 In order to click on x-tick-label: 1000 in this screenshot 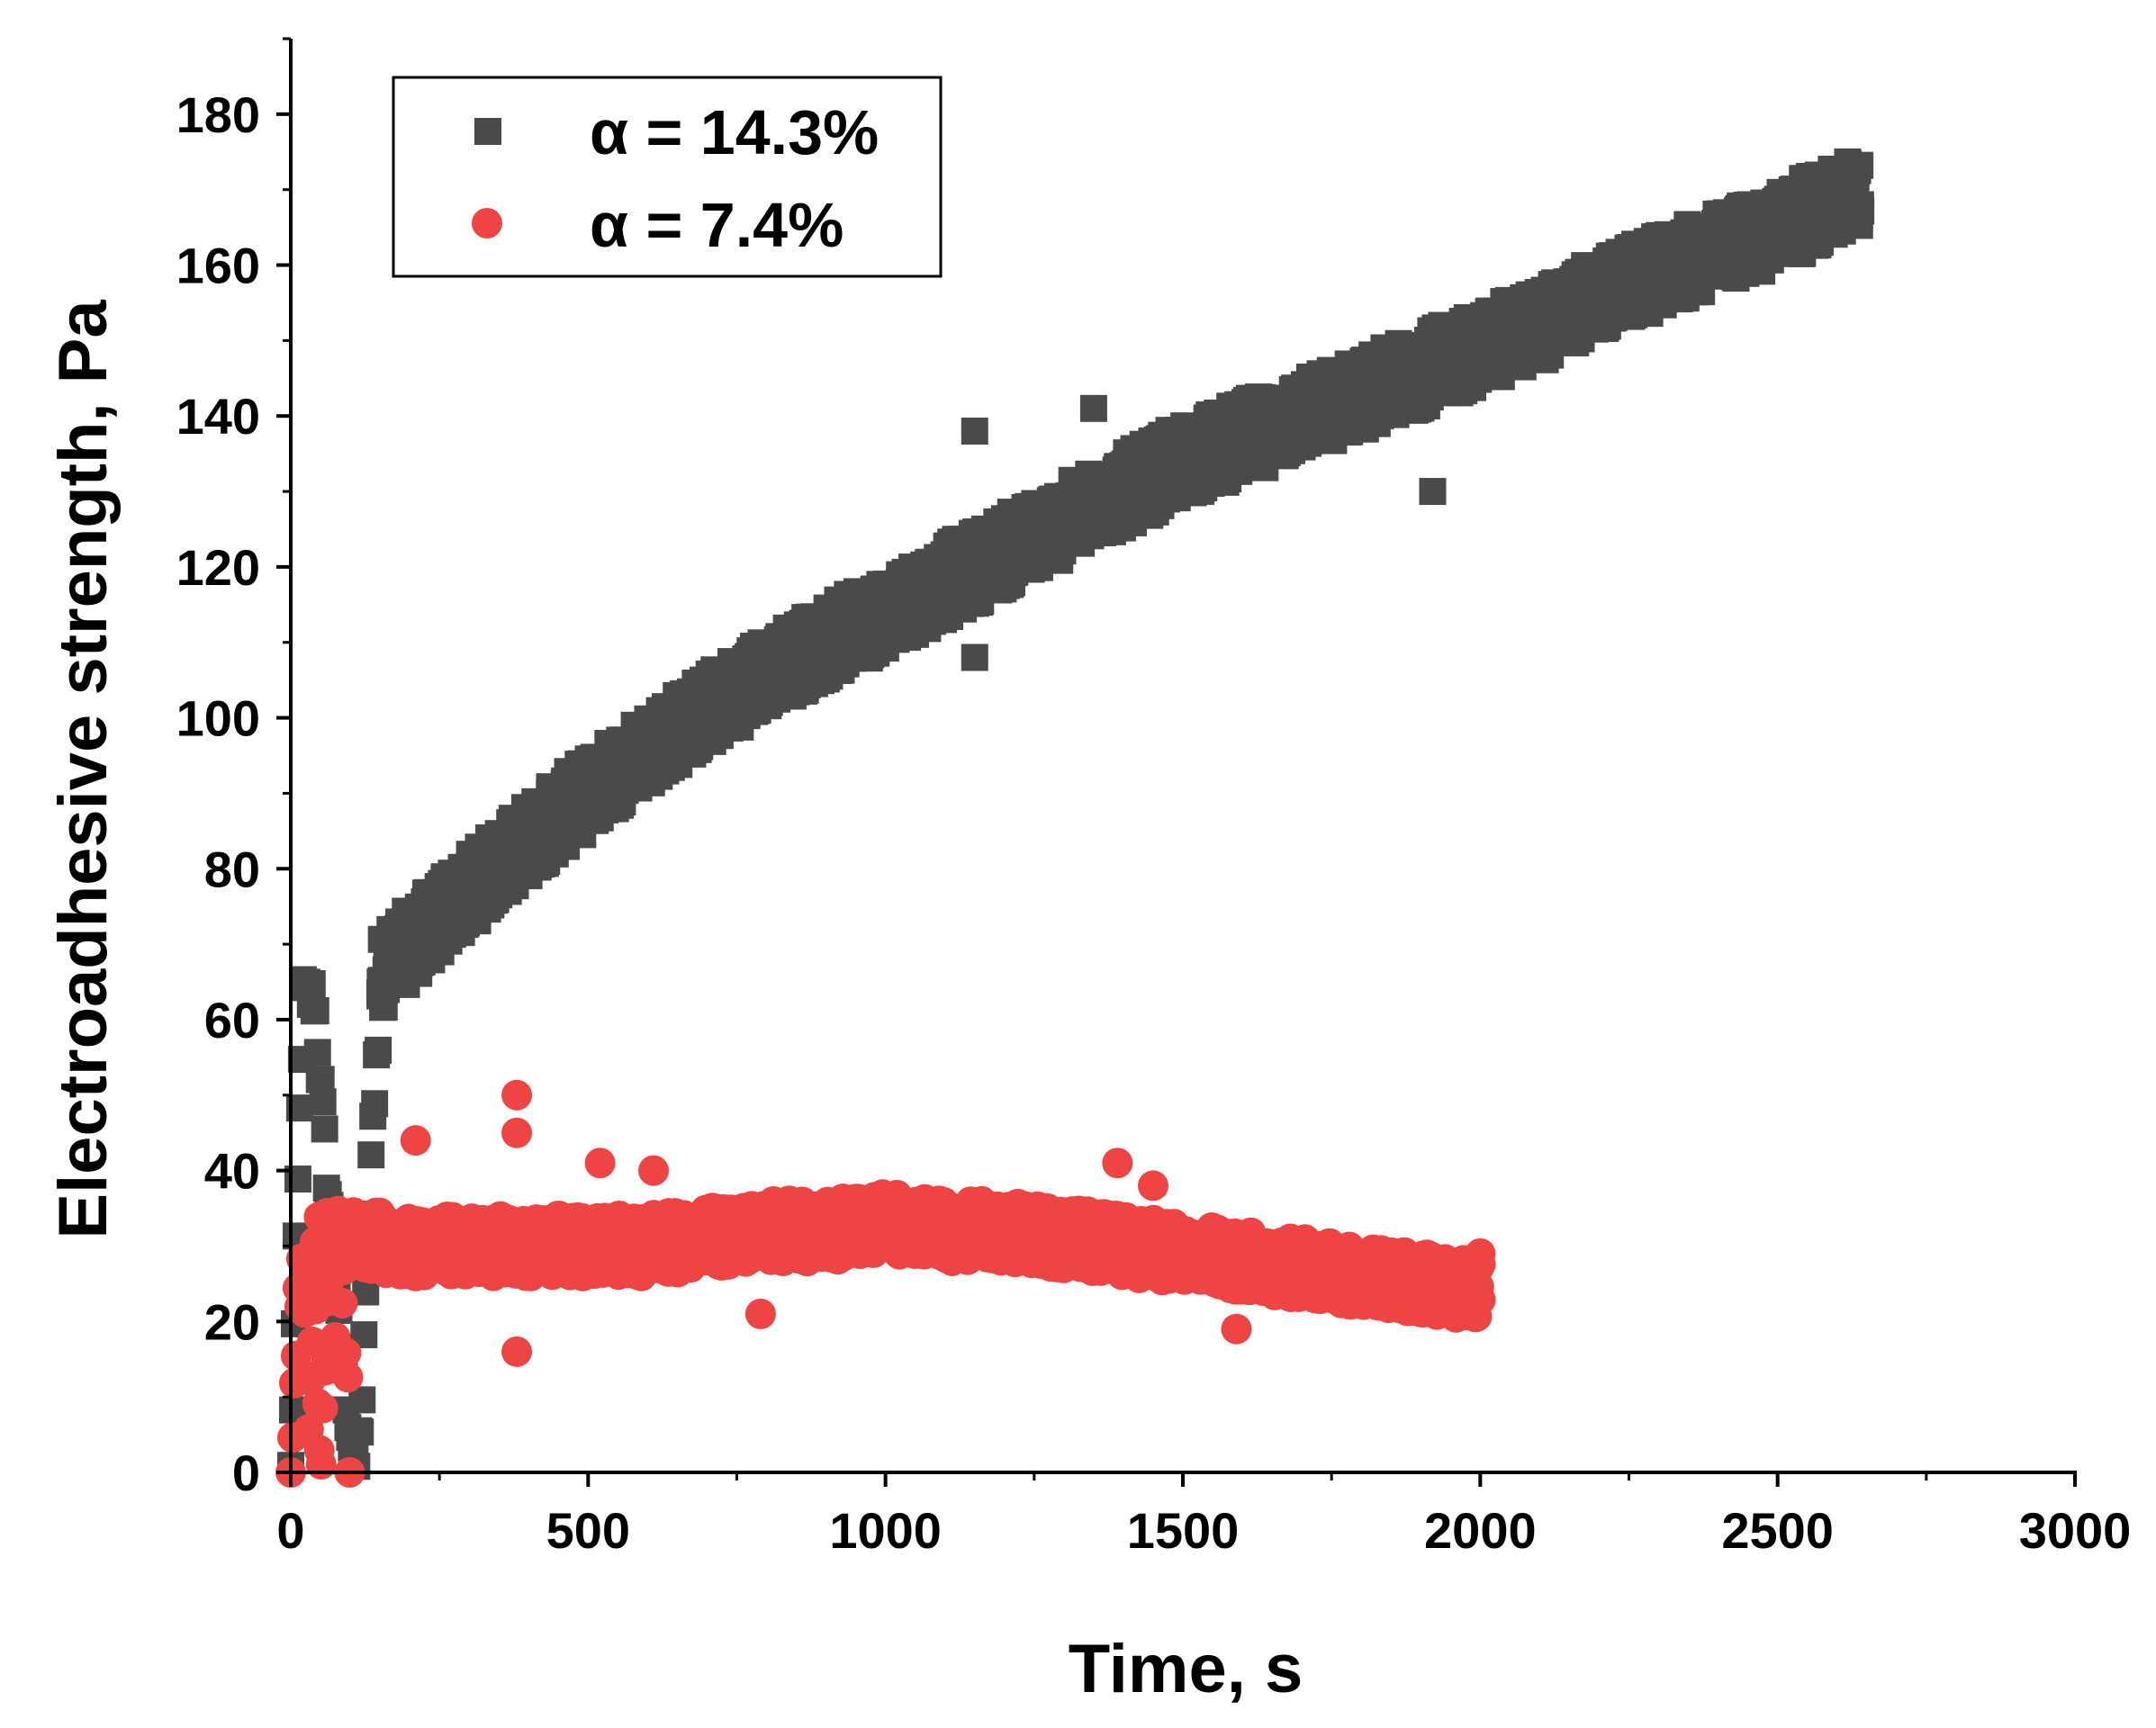, I will do `click(885, 1531)`.